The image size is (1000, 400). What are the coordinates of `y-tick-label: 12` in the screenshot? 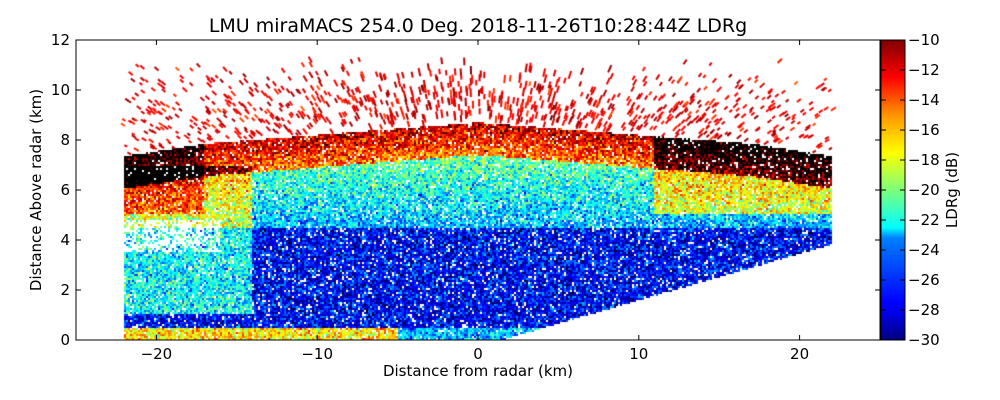 It's located at (60, 40).